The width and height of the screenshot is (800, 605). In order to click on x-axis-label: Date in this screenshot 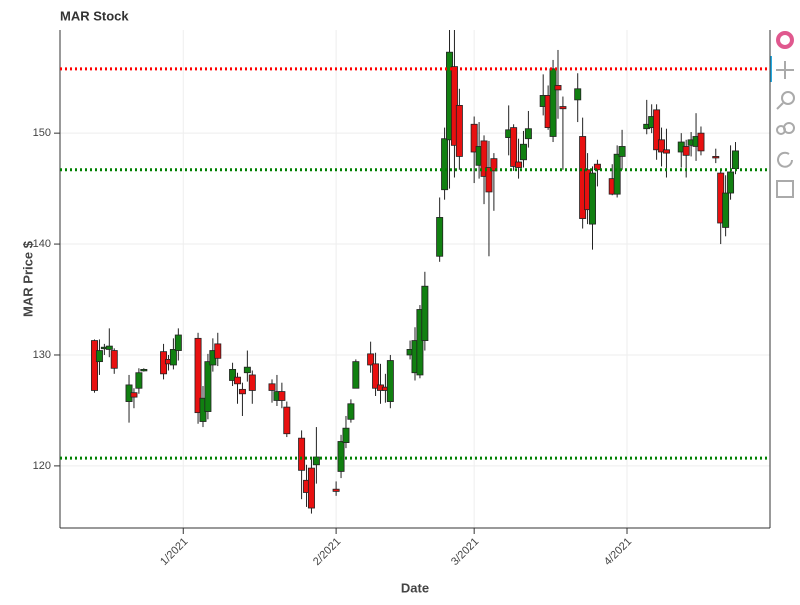, I will do `click(415, 587)`.